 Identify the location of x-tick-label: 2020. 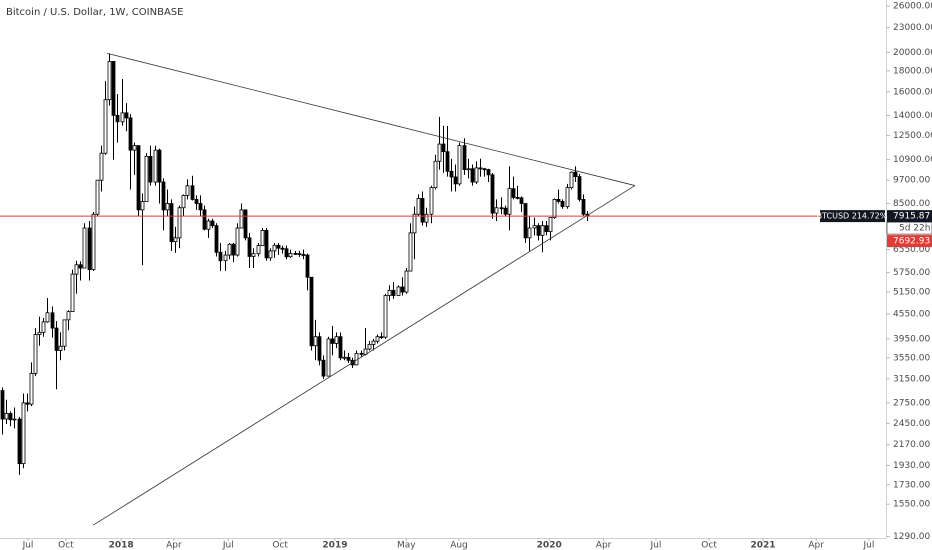
(549, 545).